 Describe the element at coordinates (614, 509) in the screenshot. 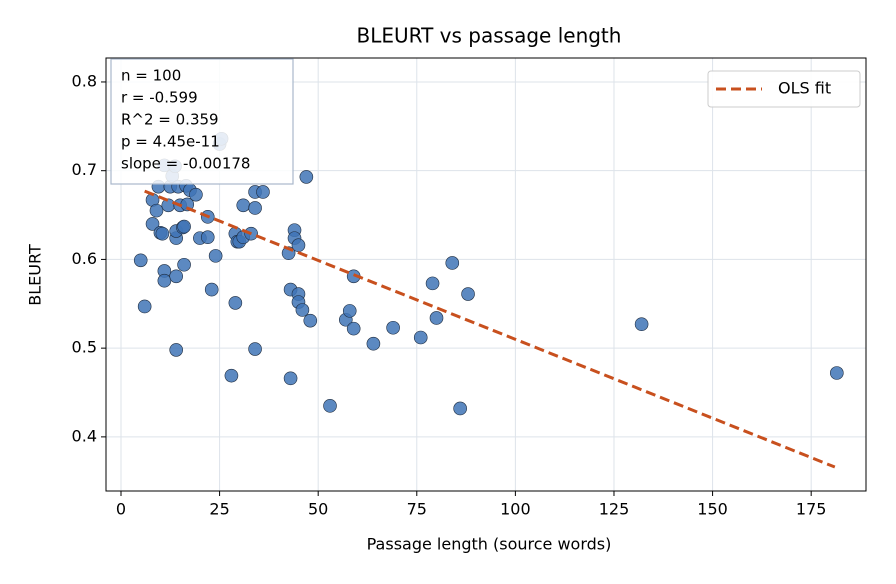

I see `x-tick-label: 125` at that location.